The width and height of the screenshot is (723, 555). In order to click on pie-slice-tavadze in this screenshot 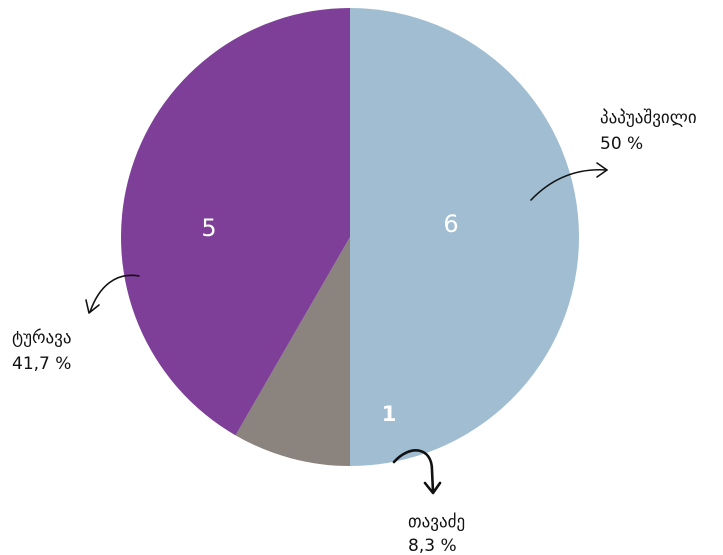, I will do `click(292, 351)`.